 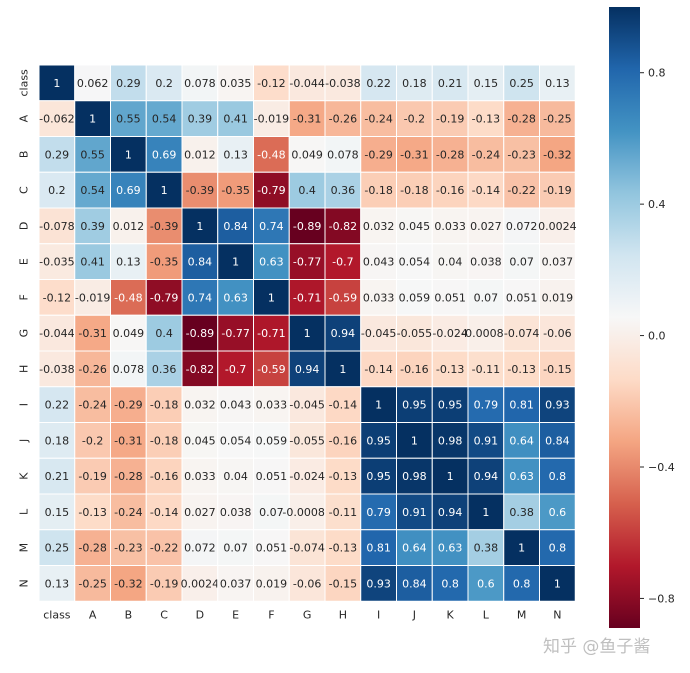 I want to click on heatmap-cell-label: 0.037, so click(x=558, y=262).